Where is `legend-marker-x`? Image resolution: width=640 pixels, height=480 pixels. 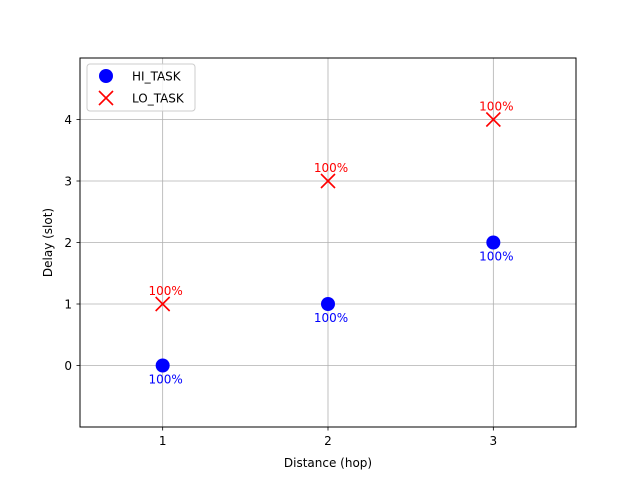
legend-marker-x is located at coordinates (106, 98).